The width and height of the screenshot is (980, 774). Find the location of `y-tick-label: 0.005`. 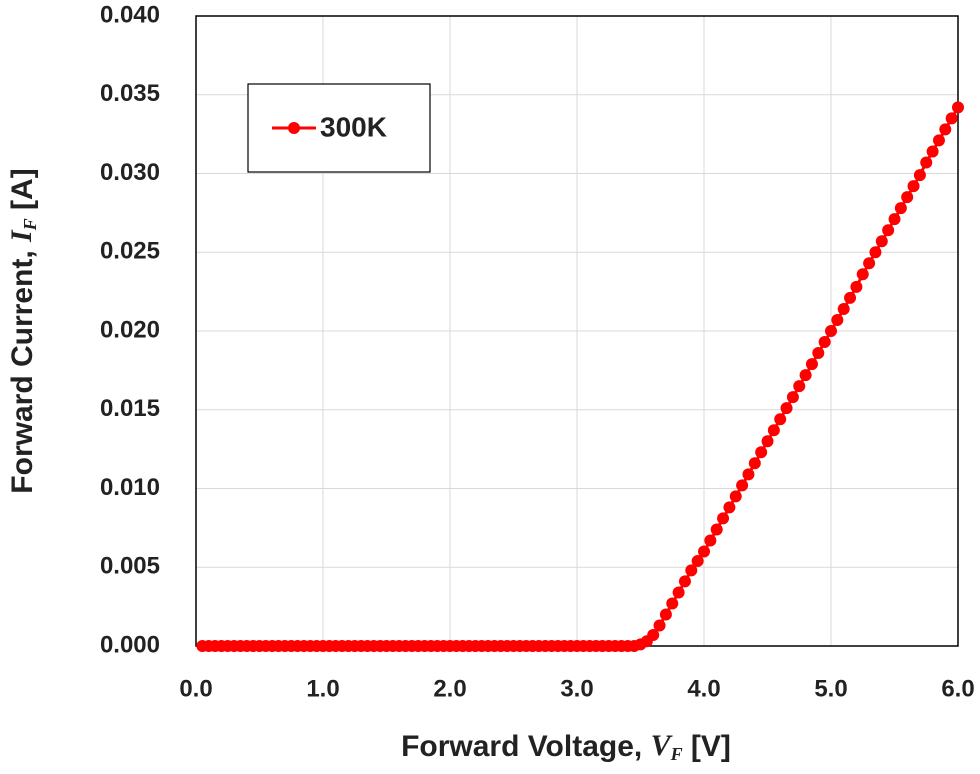

y-tick-label: 0.005 is located at coordinates (130, 566).